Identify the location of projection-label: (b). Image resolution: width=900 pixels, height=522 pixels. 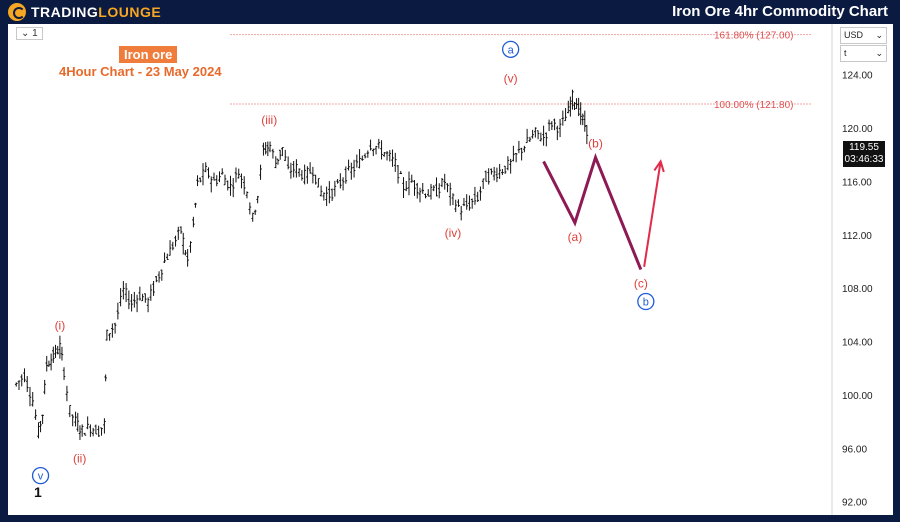
(595, 143).